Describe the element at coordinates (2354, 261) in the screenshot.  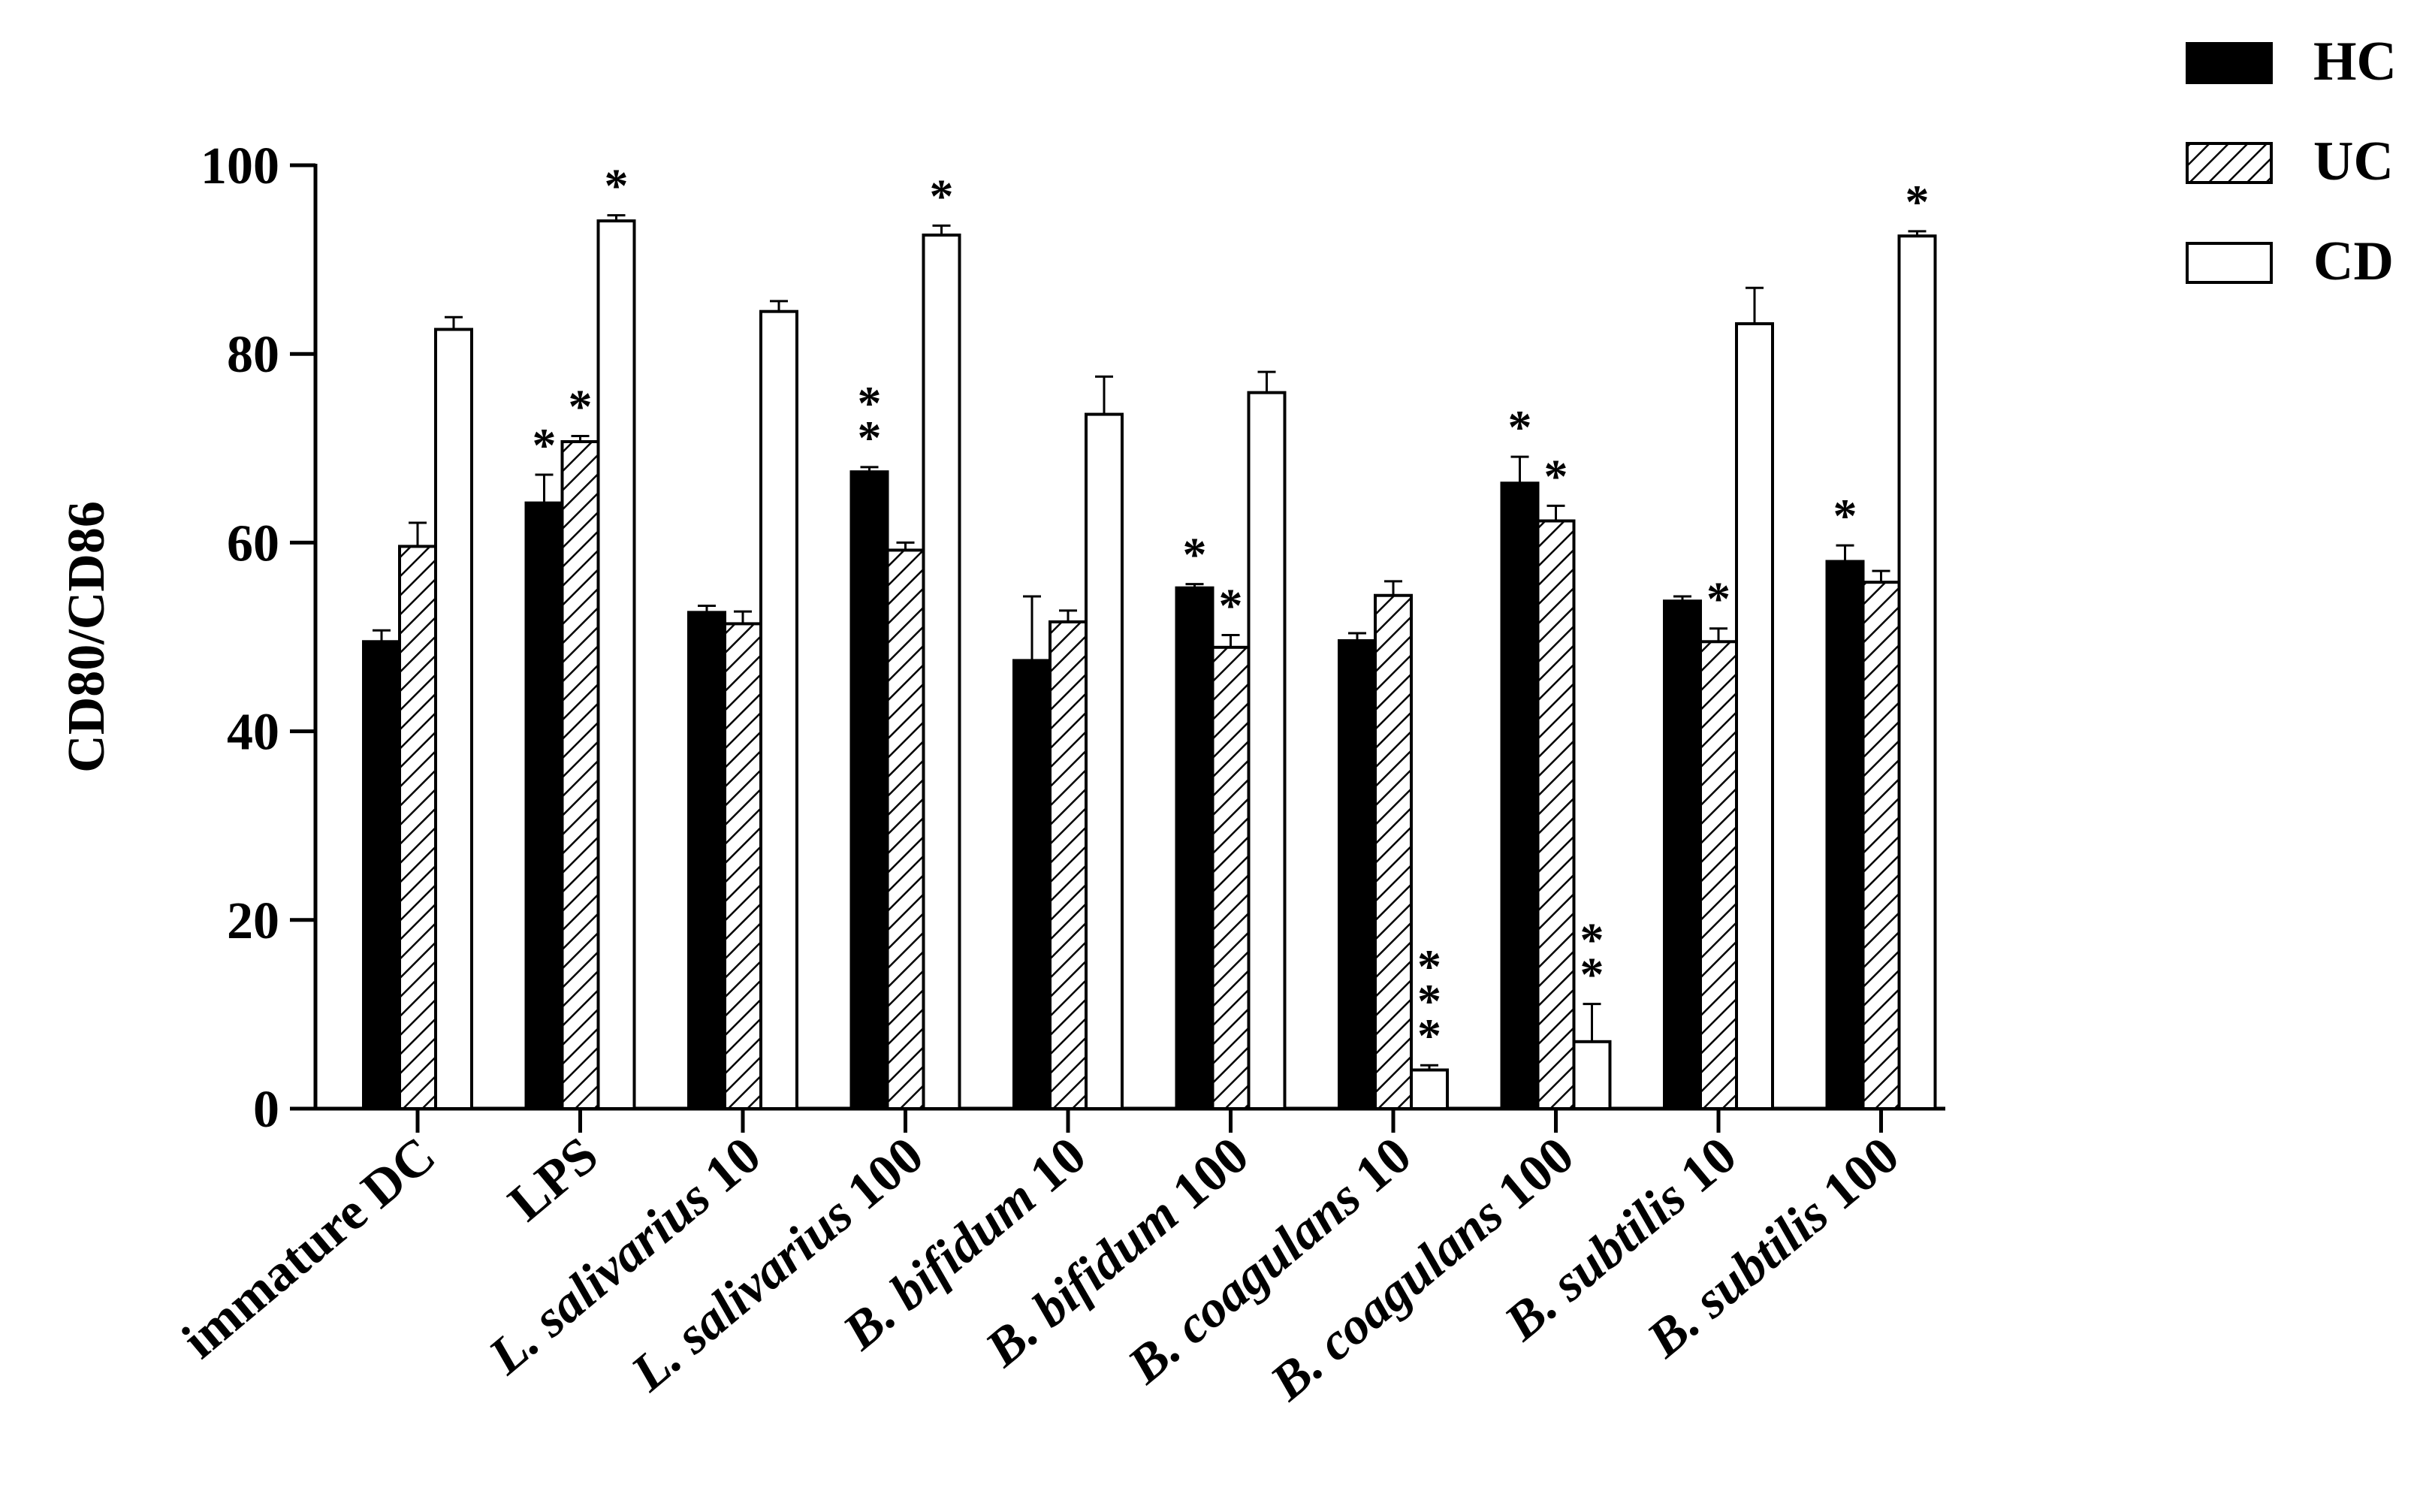
I see `legend-label-cd: CD` at that location.